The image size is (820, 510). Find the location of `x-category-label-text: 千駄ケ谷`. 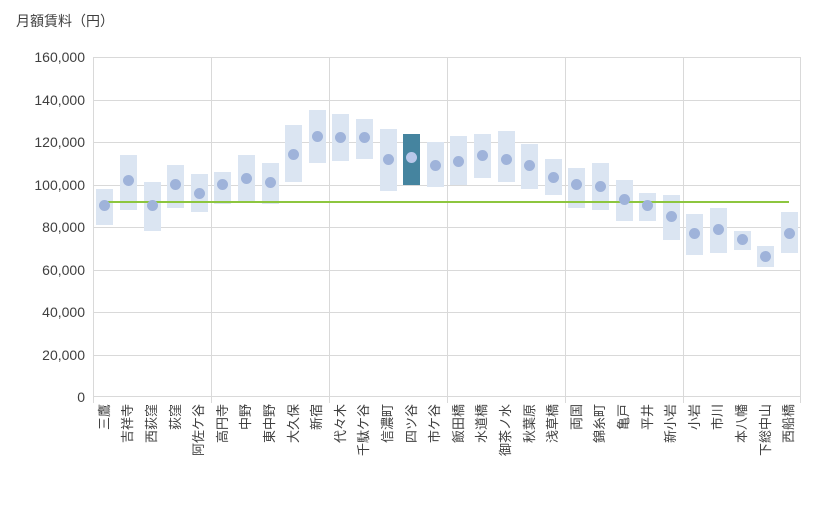

x-category-label-text: 千駄ケ谷 is located at coordinates (364, 430).